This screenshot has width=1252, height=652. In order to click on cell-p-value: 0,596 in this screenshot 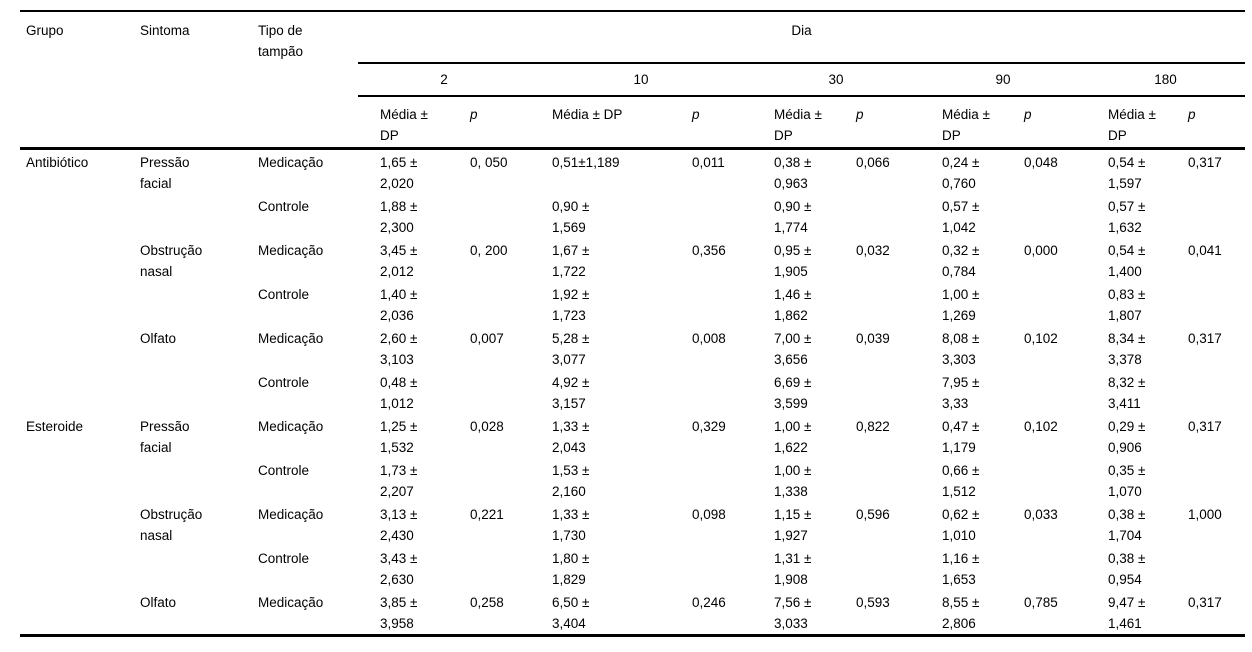, I will do `click(873, 514)`.